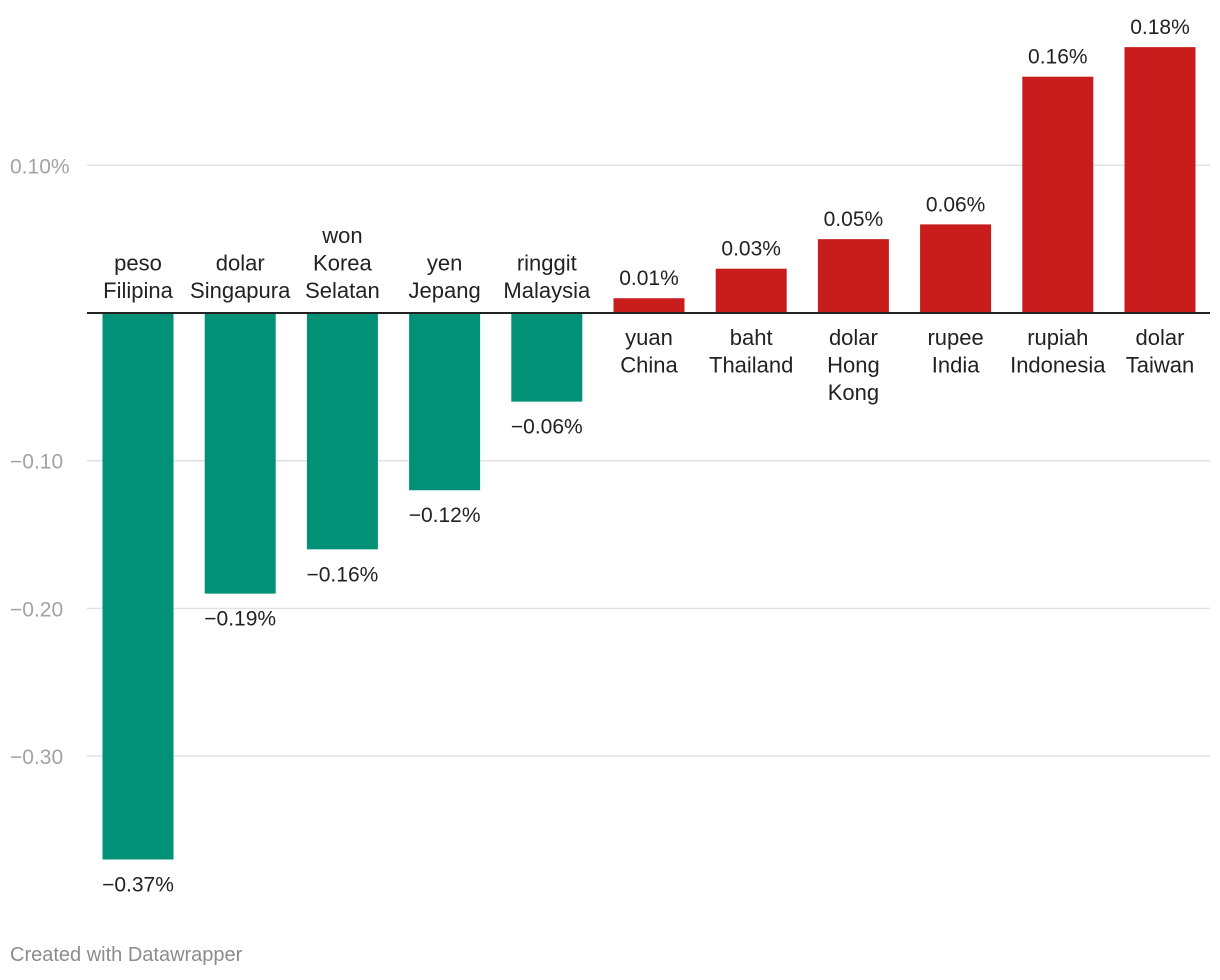 The image size is (1220, 980). Describe the element at coordinates (240, 277) in the screenshot. I see `category-label: dolar Singapura` at that location.